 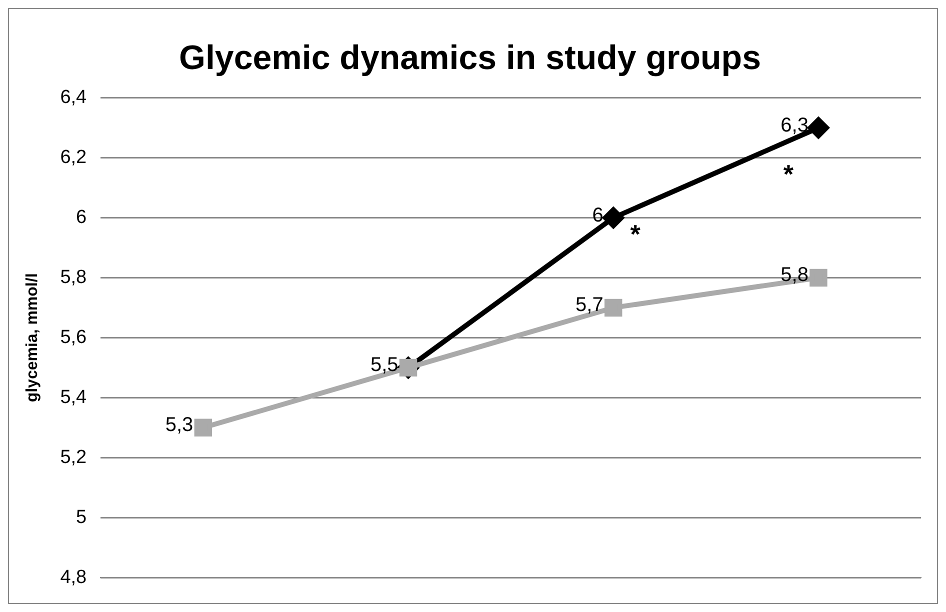 I want to click on y-tick-label: 5,4, so click(x=74, y=397).